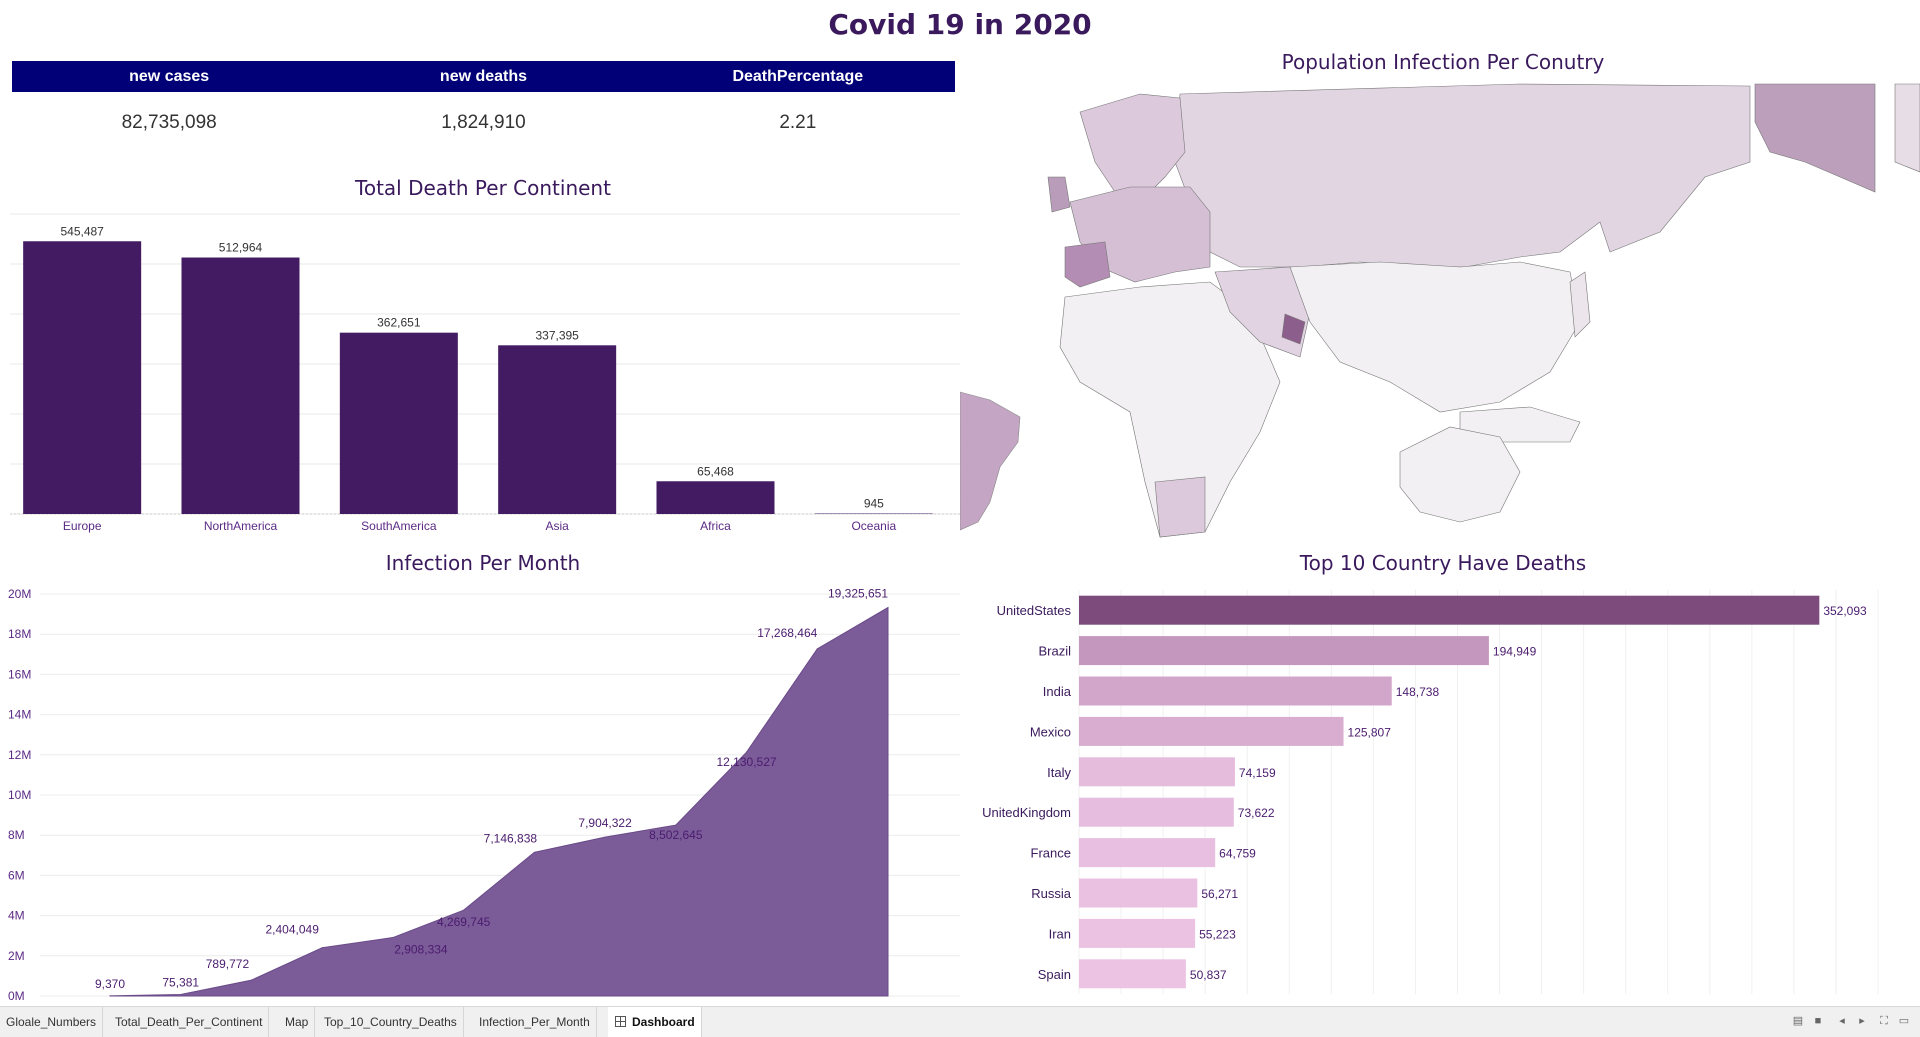 Image resolution: width=1920 pixels, height=1037 pixels. Describe the element at coordinates (16, 995) in the screenshot. I see `y-tick-label: 0M` at that location.